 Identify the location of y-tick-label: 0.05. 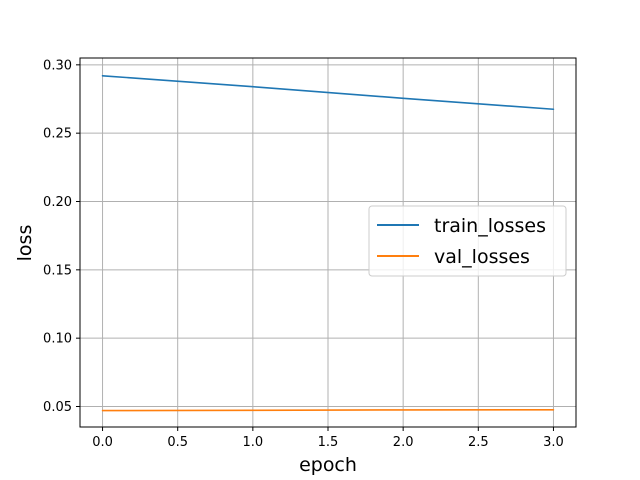
(57, 407).